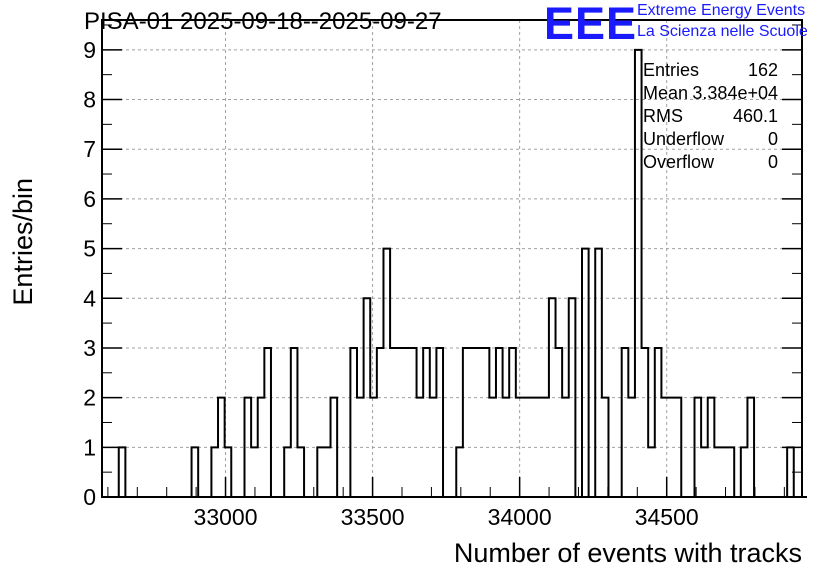 The width and height of the screenshot is (836, 572). I want to click on y-tick-label: 7, so click(89, 149).